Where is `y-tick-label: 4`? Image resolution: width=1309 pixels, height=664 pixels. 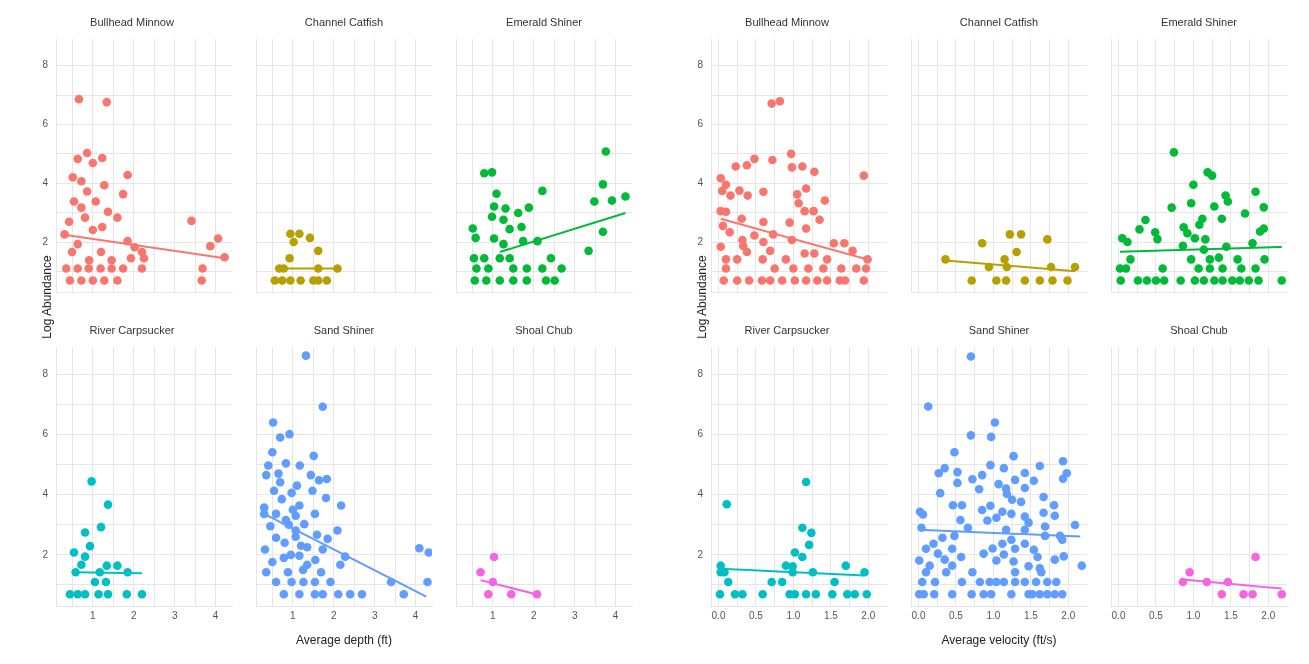 y-tick-label: 4 is located at coordinates (45, 494).